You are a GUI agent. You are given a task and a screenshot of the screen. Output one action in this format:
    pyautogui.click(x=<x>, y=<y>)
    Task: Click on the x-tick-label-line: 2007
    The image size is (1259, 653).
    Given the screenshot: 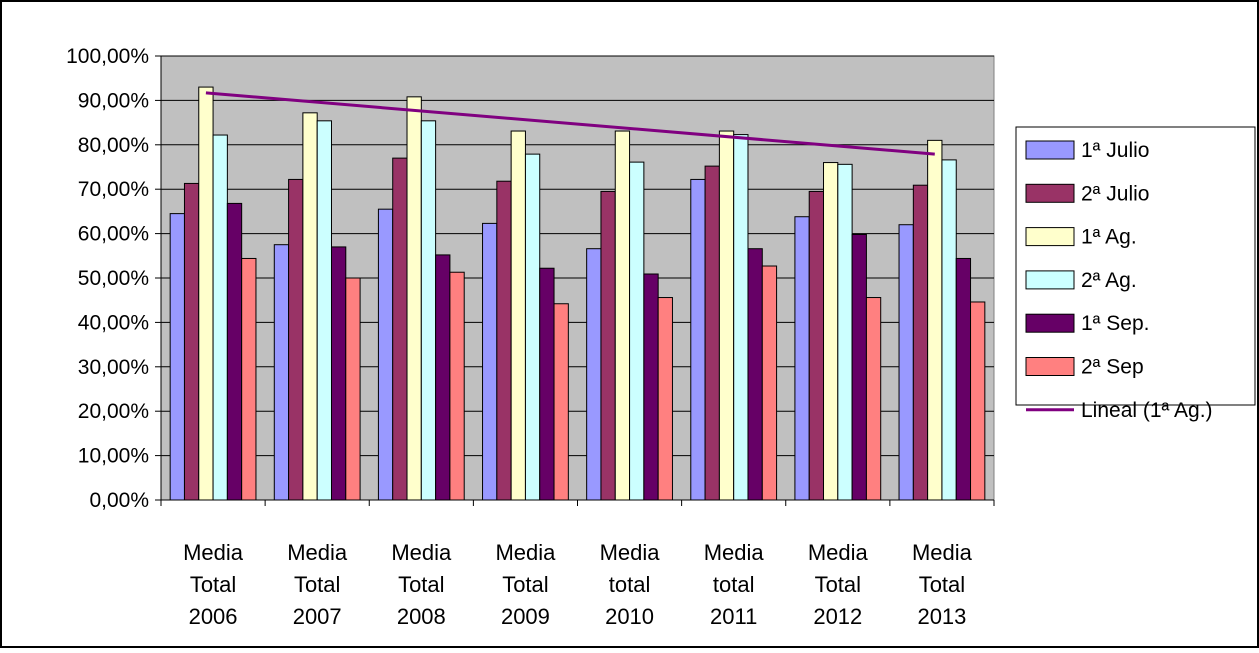 What is the action you would take?
    pyautogui.click(x=317, y=616)
    